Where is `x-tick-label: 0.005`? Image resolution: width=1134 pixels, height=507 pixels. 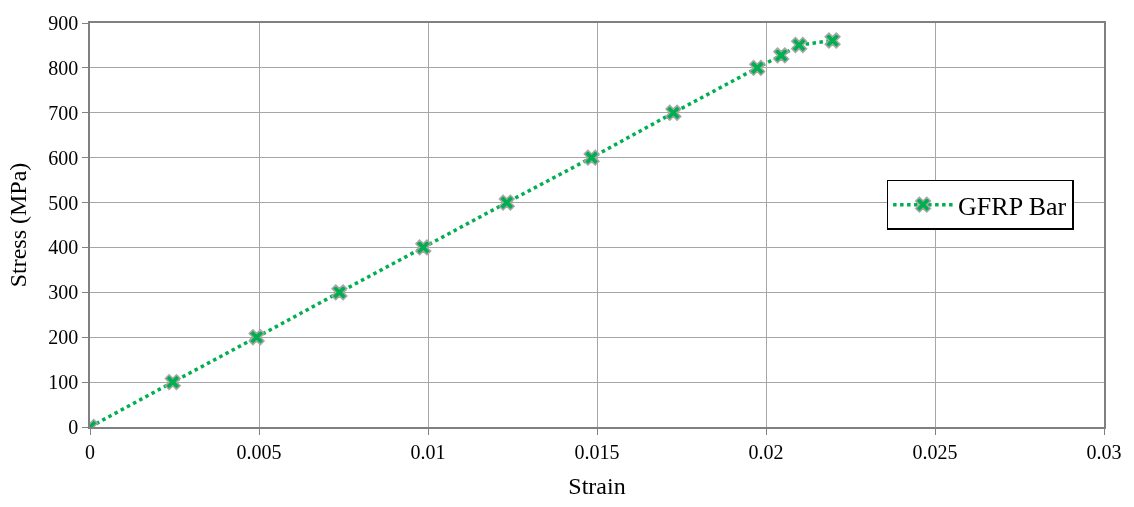 x-tick-label: 0.005 is located at coordinates (259, 451).